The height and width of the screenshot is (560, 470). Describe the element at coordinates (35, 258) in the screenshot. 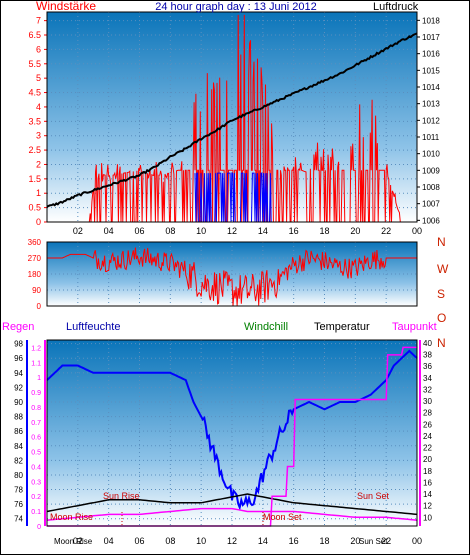

I see `direction-y-tick-label: 270` at that location.